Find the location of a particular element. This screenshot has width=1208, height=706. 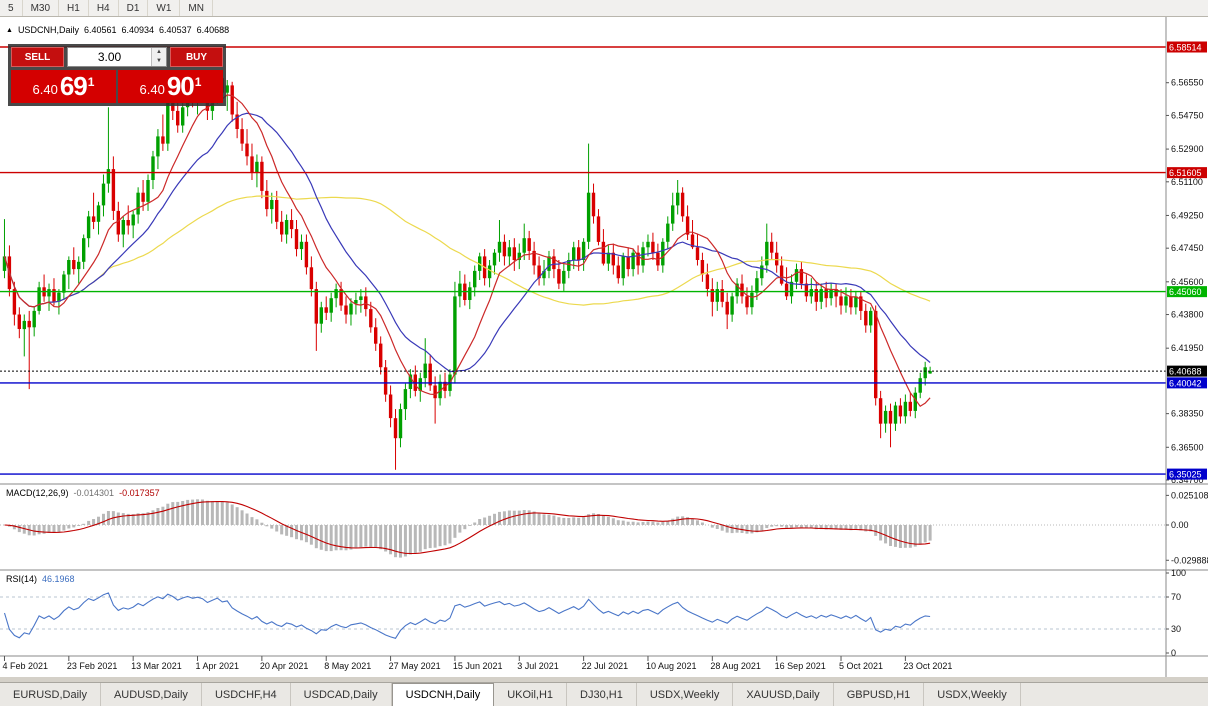

chart-tab-usdchf-h4: USDCHF,H4 is located at coordinates (246, 694).